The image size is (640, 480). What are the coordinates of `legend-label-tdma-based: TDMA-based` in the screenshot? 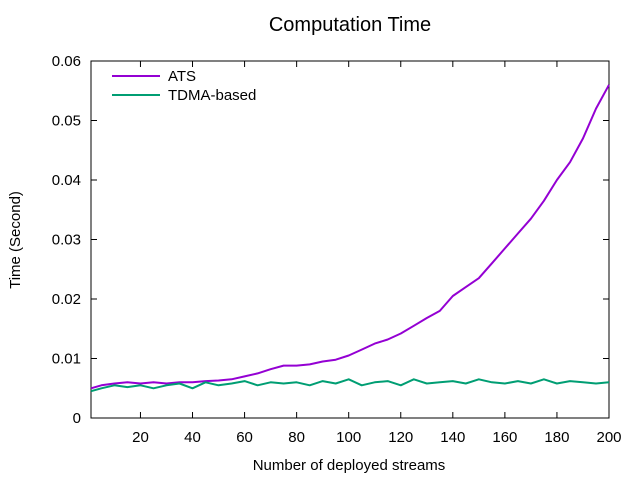 It's located at (212, 95).